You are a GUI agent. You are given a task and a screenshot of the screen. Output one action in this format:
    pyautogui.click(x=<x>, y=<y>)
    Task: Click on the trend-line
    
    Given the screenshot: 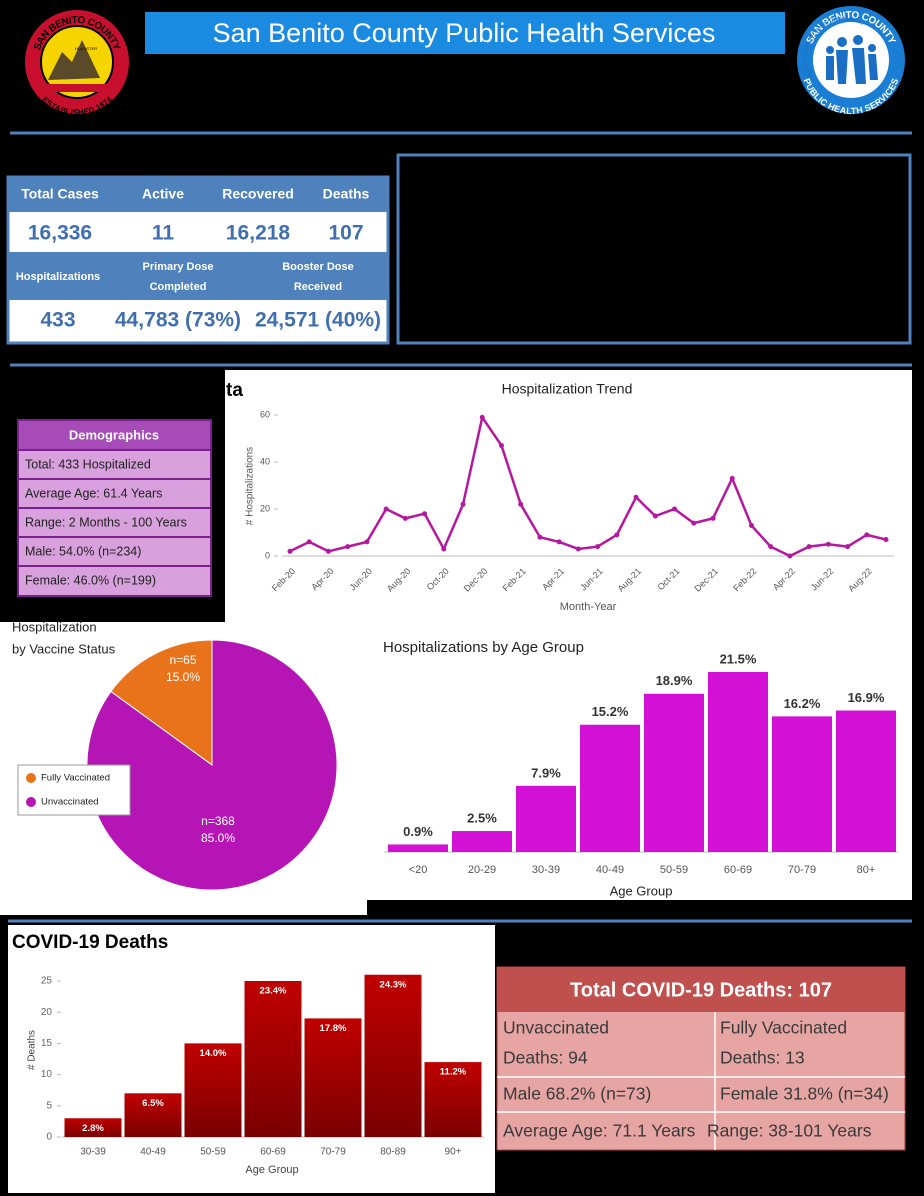 What is the action you would take?
    pyautogui.click(x=588, y=486)
    